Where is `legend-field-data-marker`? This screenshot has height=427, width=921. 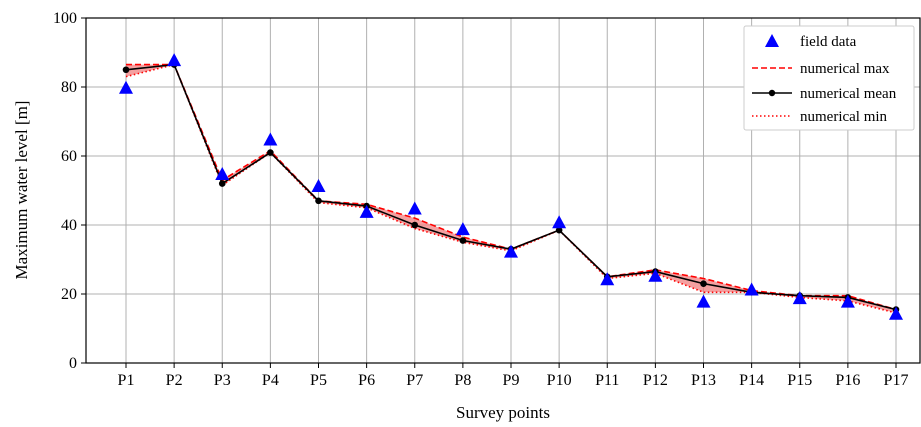 legend-field-data-marker is located at coordinates (772, 40).